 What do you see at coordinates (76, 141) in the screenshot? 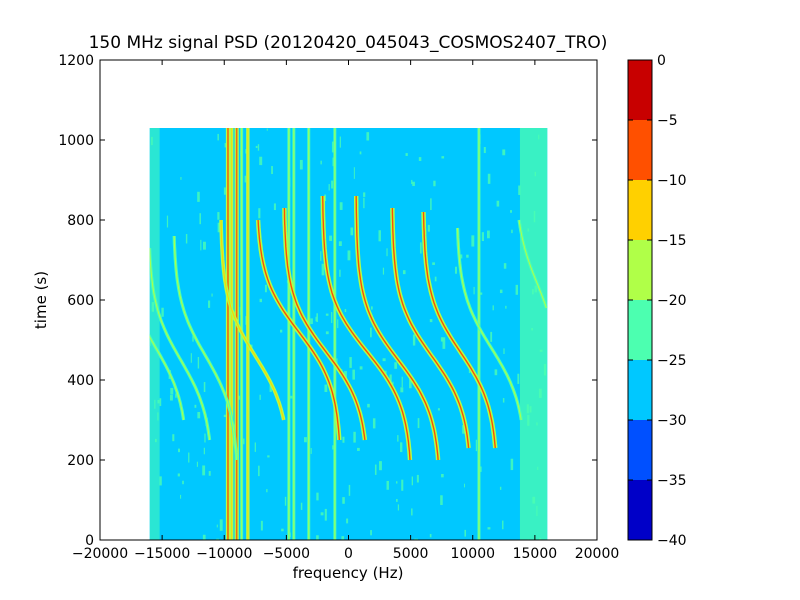
I see `y-tick-label: 1000` at bounding box center [76, 141].